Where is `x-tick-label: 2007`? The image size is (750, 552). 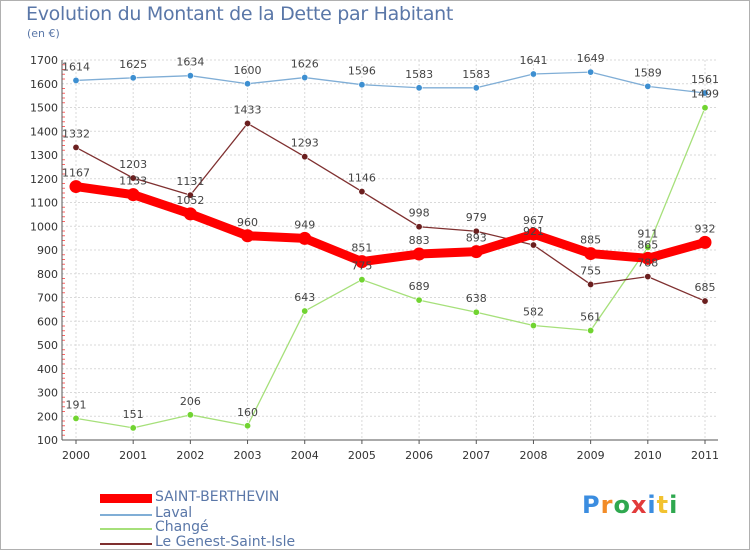 x-tick-label: 2007 is located at coordinates (476, 455).